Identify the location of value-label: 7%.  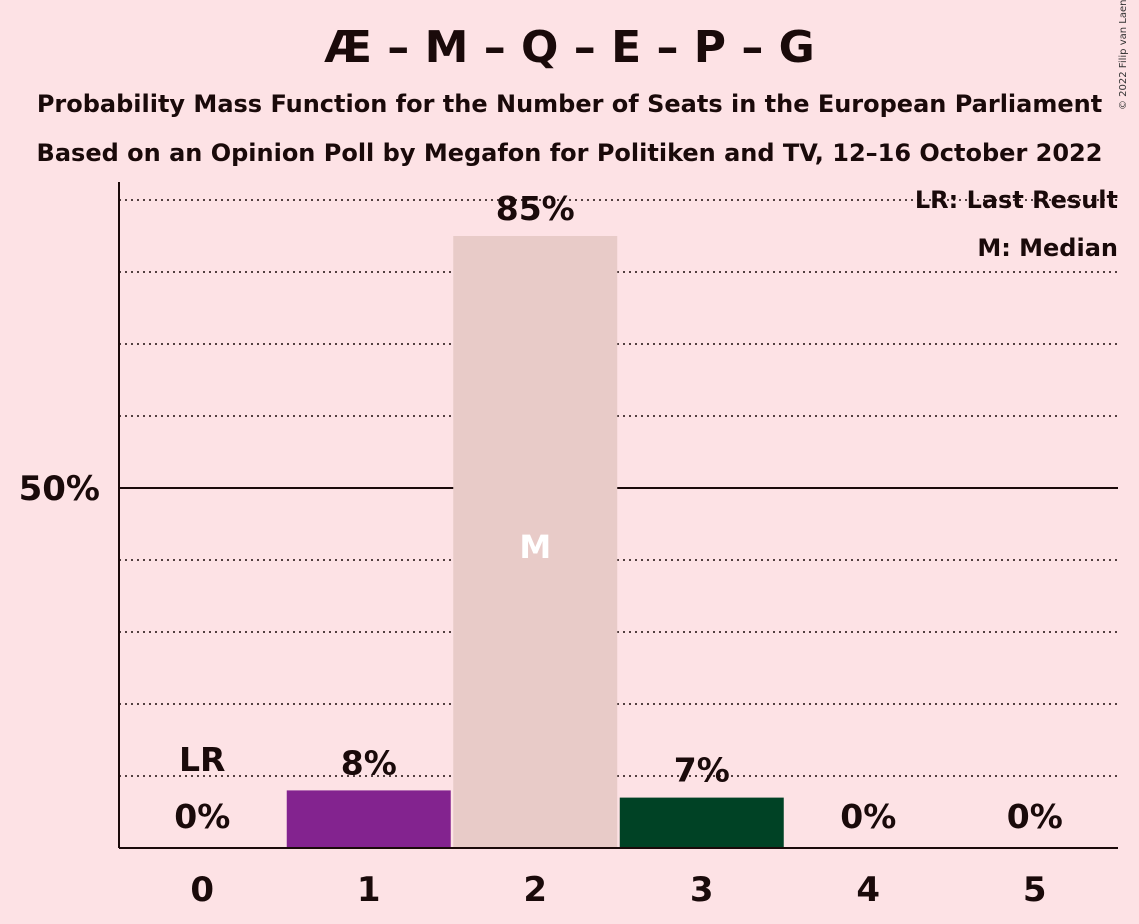
(702, 770).